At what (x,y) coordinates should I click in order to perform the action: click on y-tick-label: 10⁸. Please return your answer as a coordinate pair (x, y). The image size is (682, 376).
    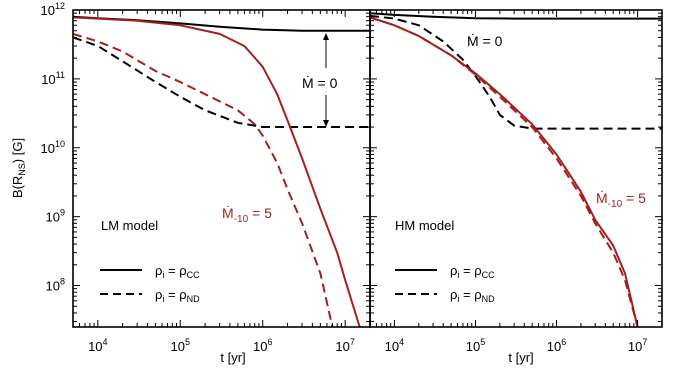
    Looking at the image, I should click on (55, 285).